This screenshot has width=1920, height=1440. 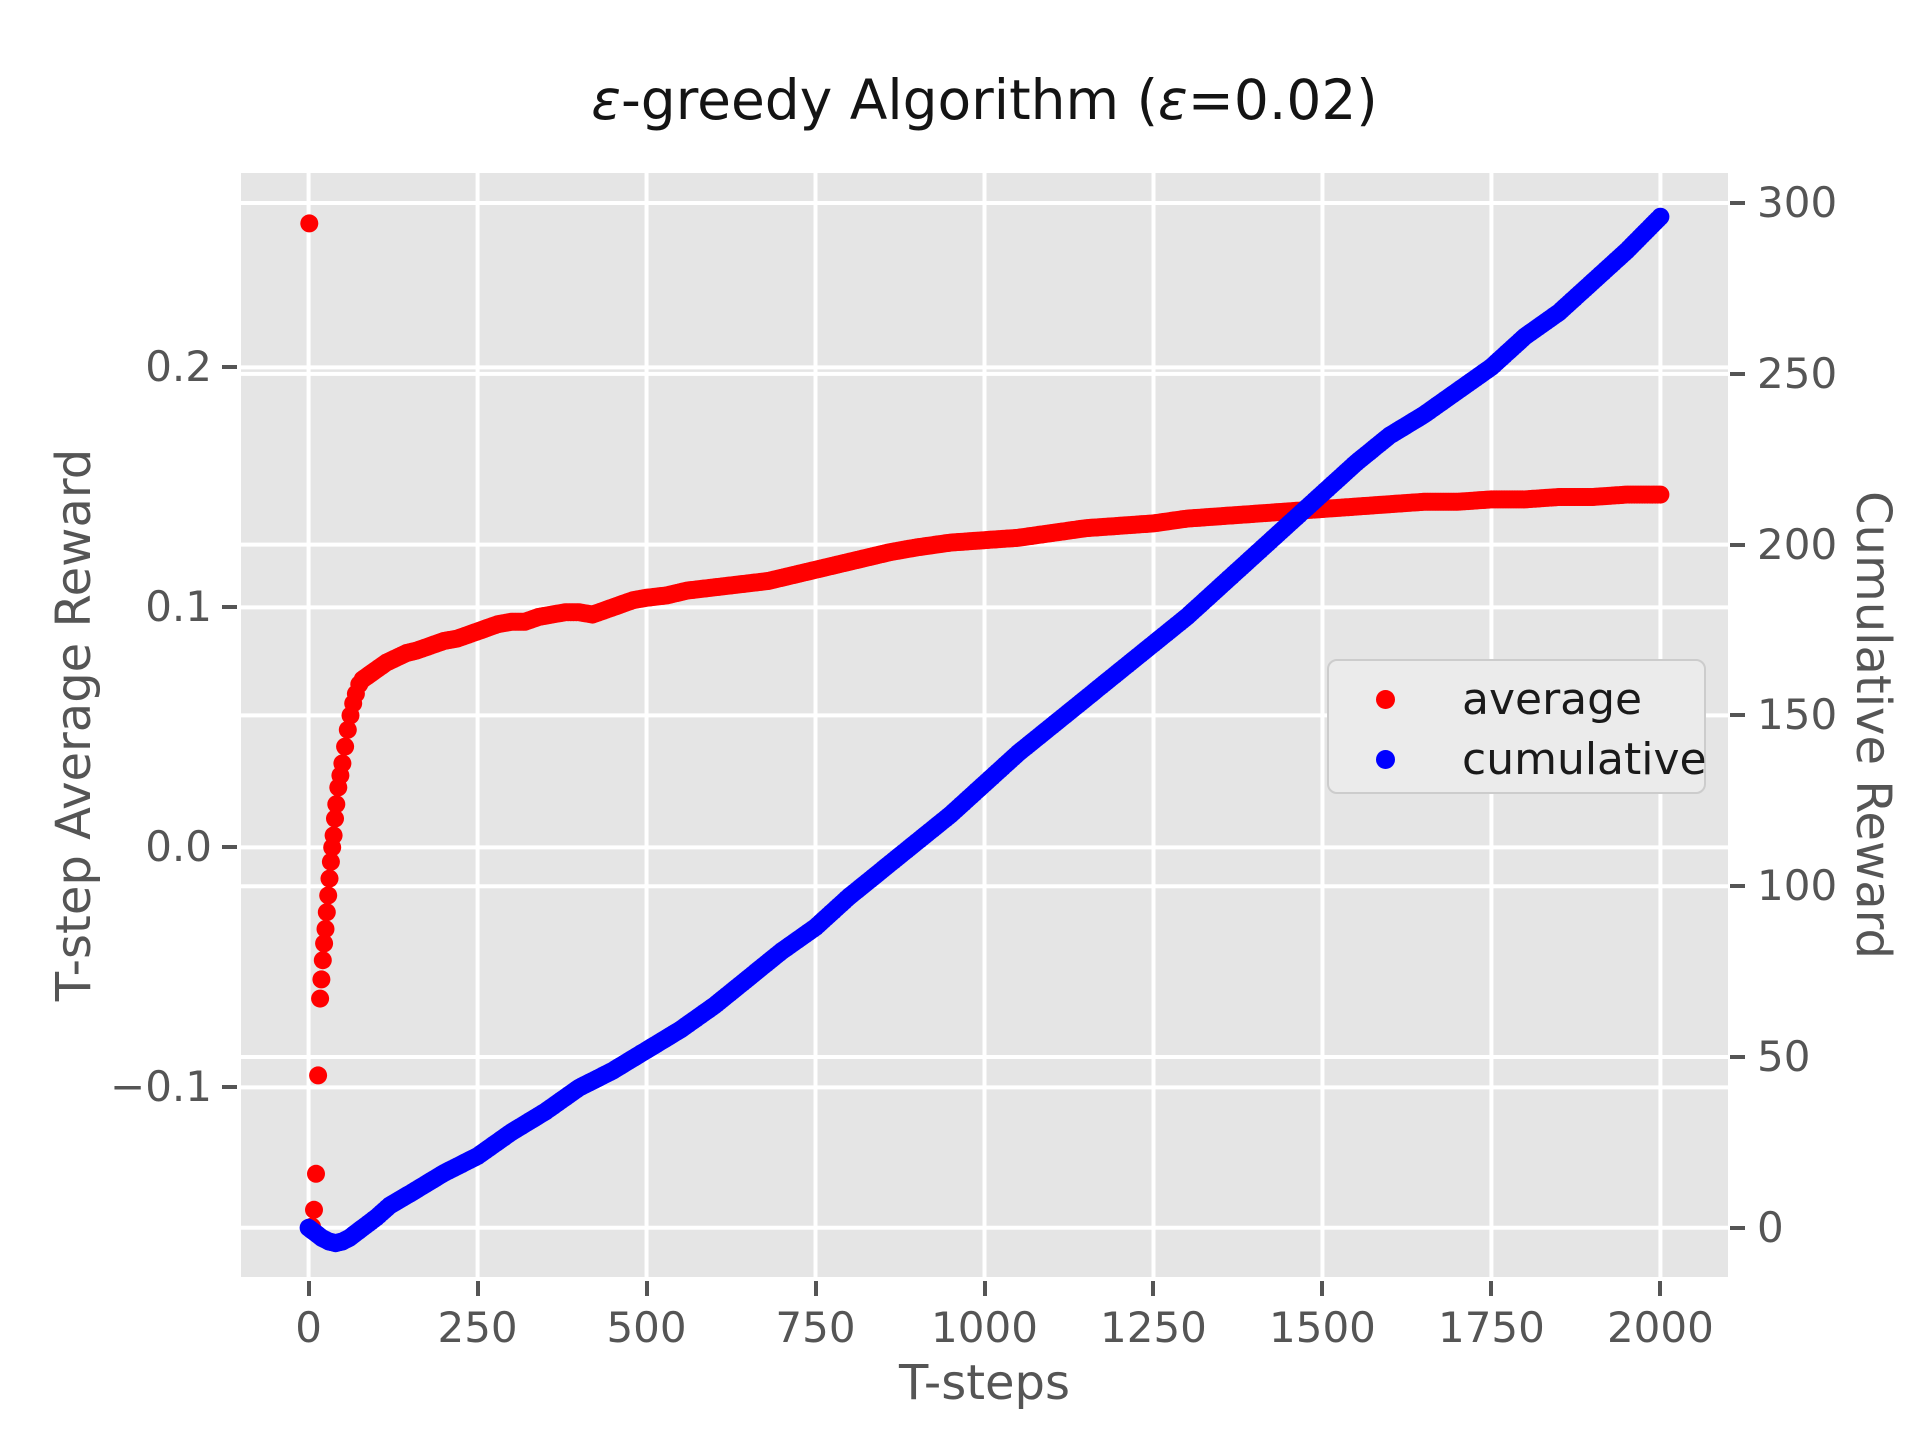 I want to click on y-left-tick-label: 0.0, so click(x=178, y=847).